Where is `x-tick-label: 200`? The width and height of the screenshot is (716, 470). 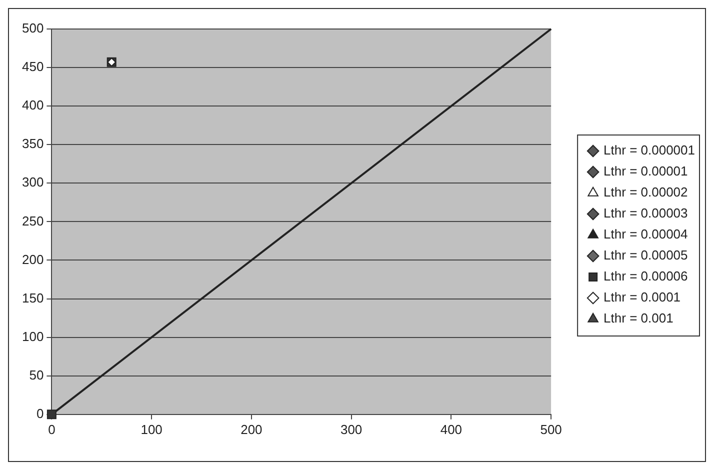 x-tick-label: 200 is located at coordinates (251, 429).